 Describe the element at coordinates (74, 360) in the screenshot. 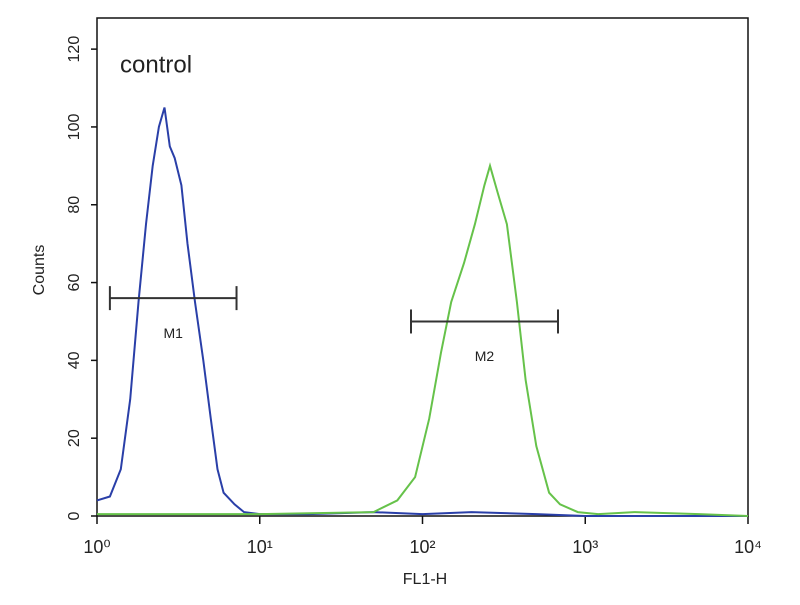

I see `y-tick-label: 40` at that location.